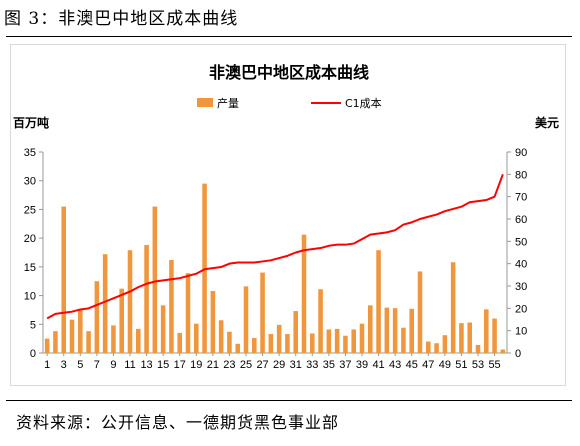 The image size is (580, 446). Describe the element at coordinates (30, 182) in the screenshot. I see `left-tick-label: 30` at that location.